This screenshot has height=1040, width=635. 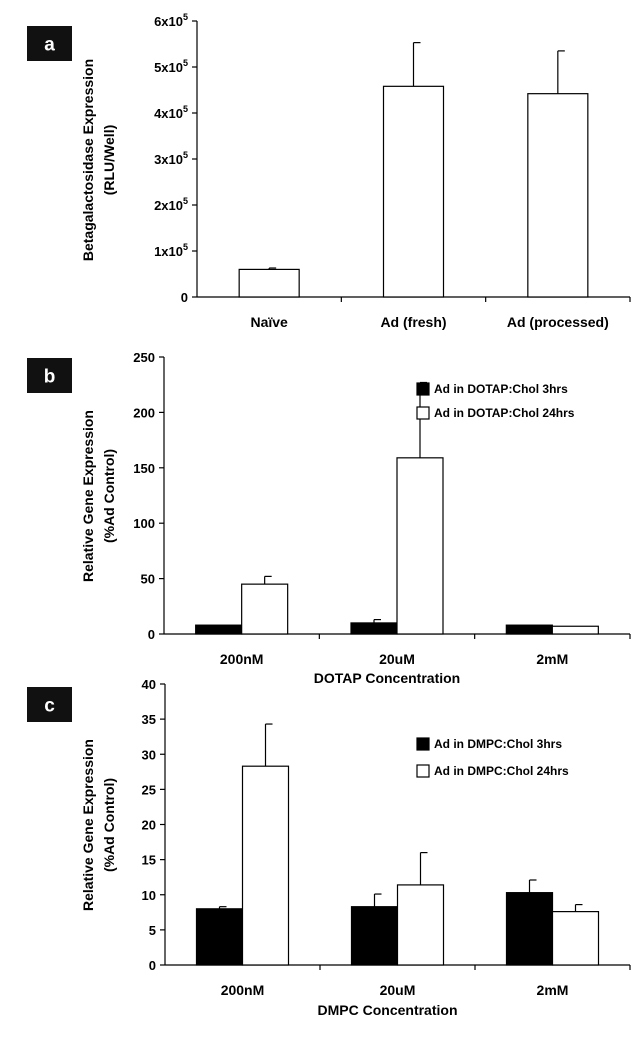 I want to click on y-tick-label: 30, so click(x=149, y=754).